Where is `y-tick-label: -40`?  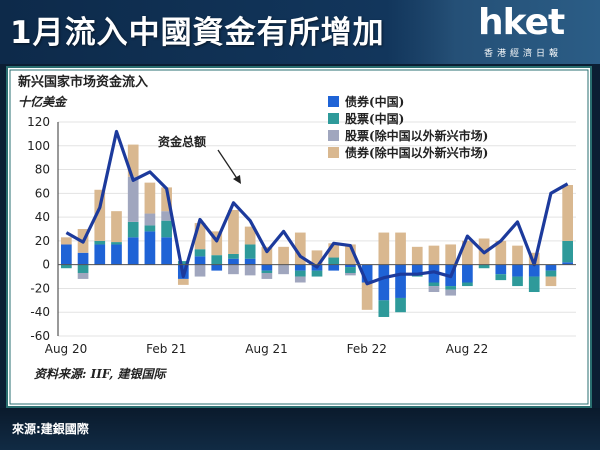 y-tick-label: -40 is located at coordinates (40, 312).